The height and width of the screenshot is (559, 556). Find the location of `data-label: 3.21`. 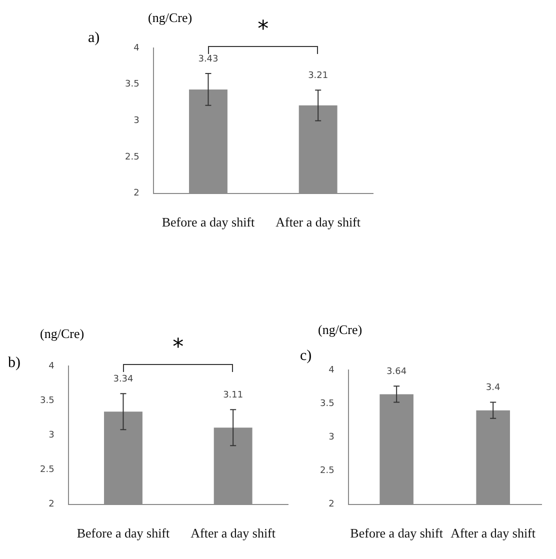

data-label: 3.21 is located at coordinates (318, 76).